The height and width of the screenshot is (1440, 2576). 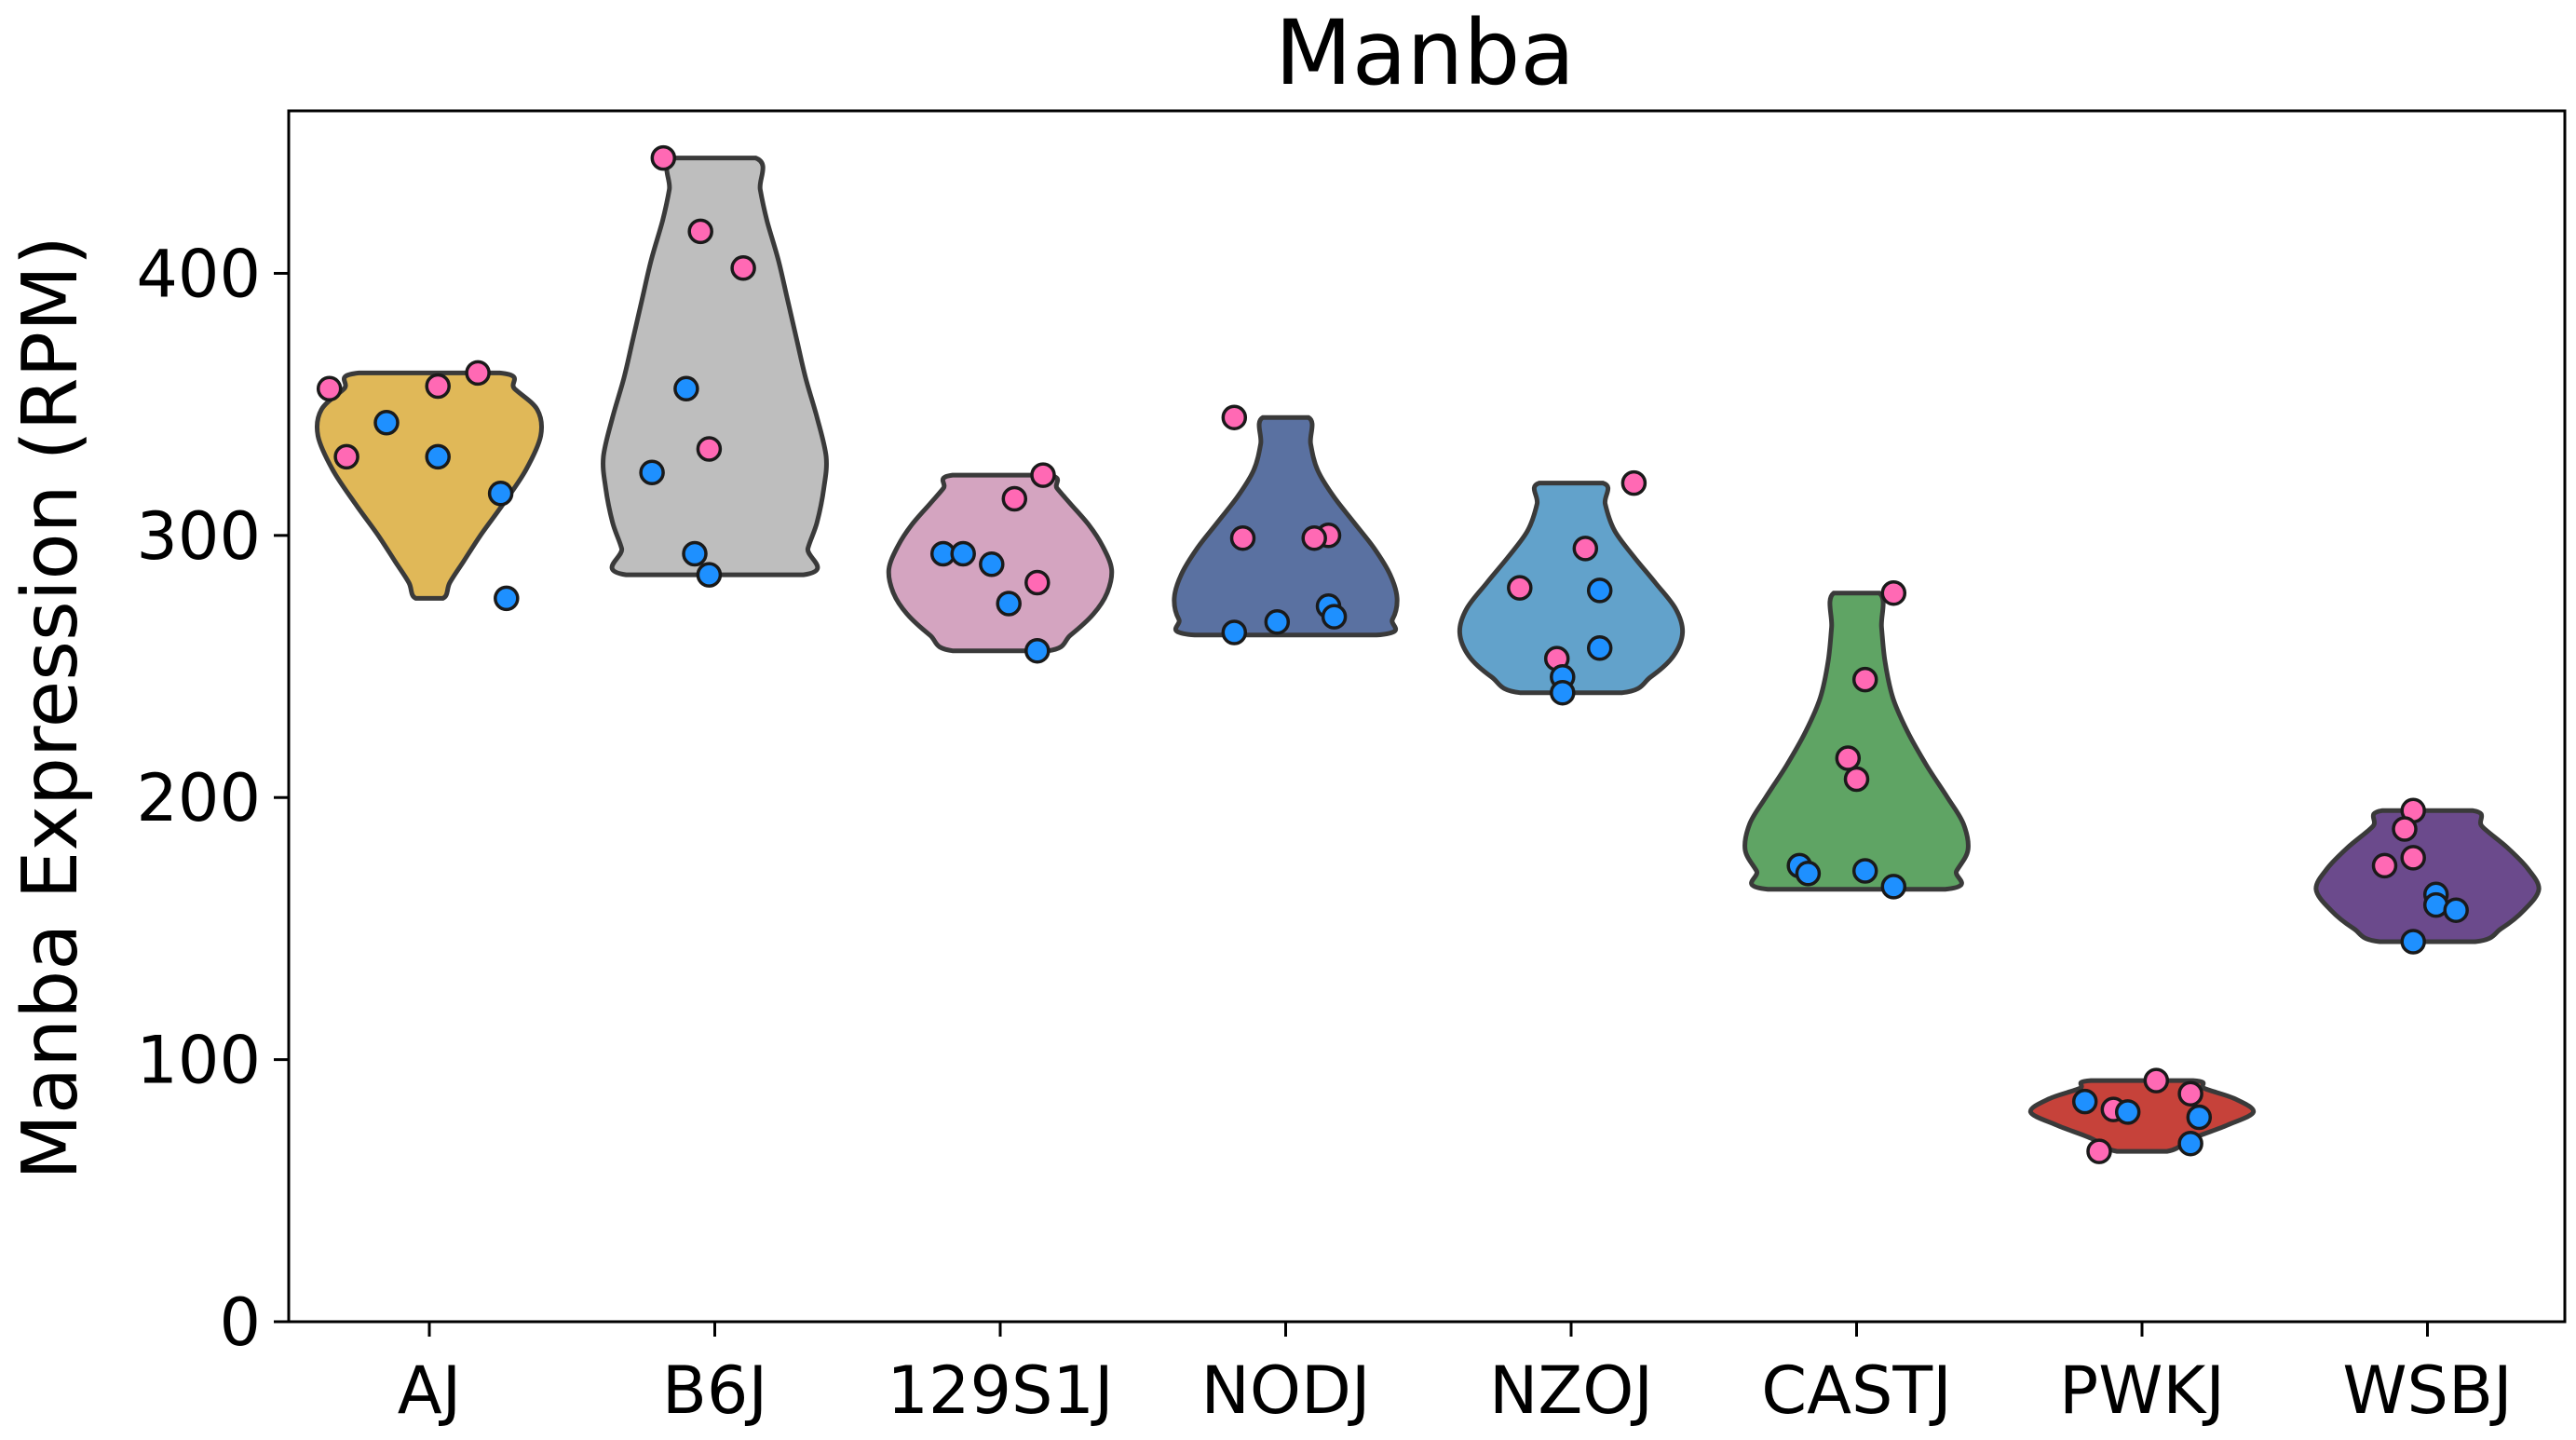 What do you see at coordinates (1856, 741) in the screenshot?
I see `violin-castj` at bounding box center [1856, 741].